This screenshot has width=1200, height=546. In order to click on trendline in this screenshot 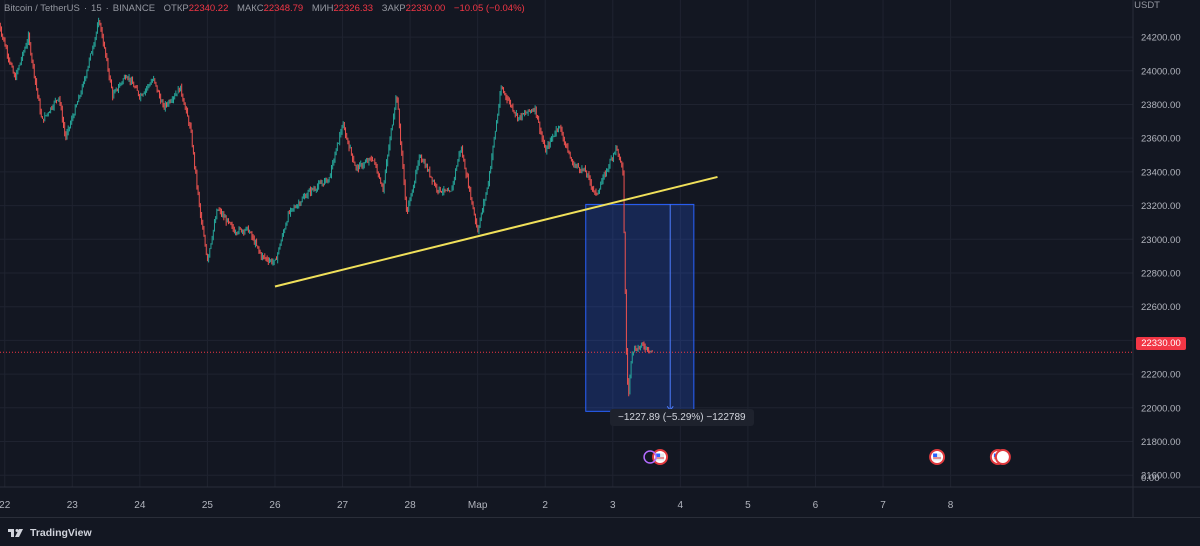, I will do `click(496, 231)`.